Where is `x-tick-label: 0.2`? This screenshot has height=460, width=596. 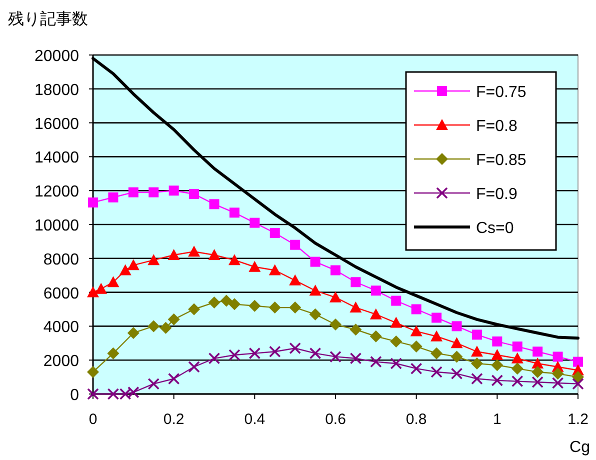 x-tick-label: 0.2 is located at coordinates (173, 419).